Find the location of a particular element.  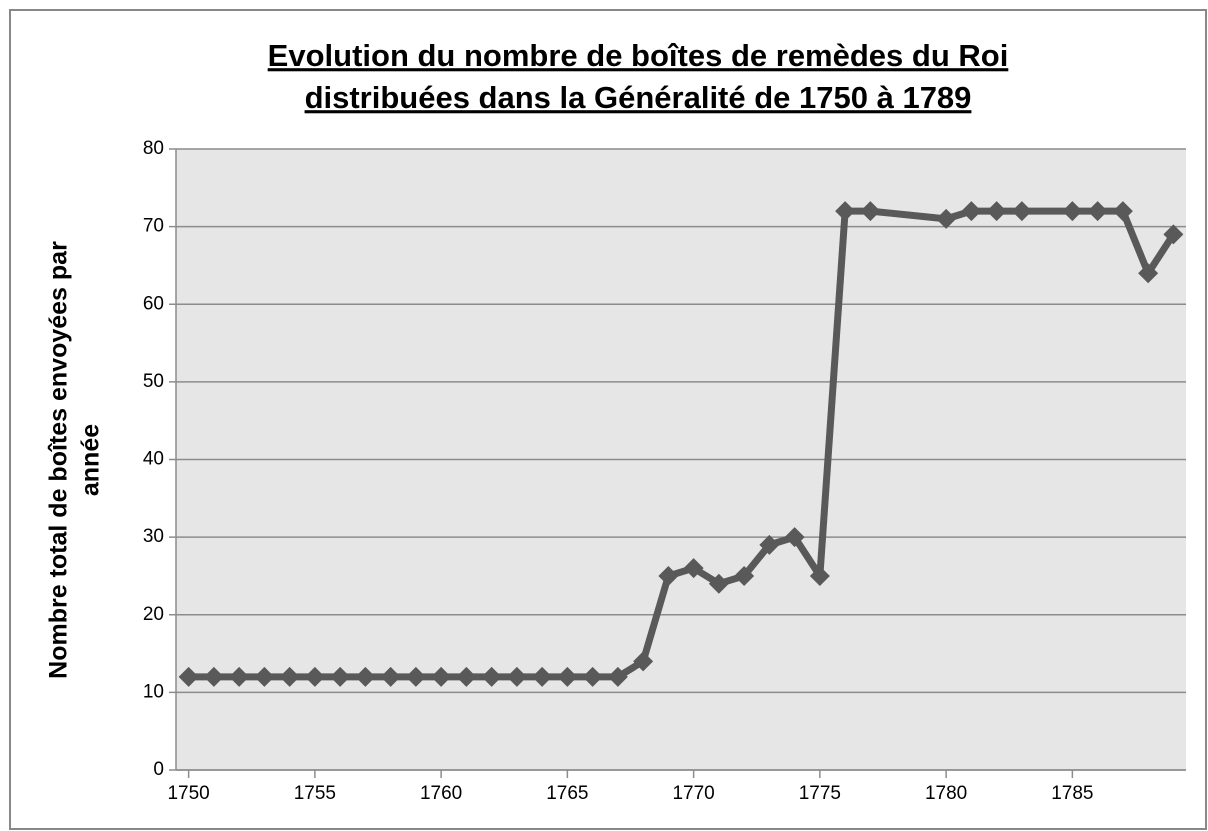

x-tick-label: 1755 is located at coordinates (315, 793).